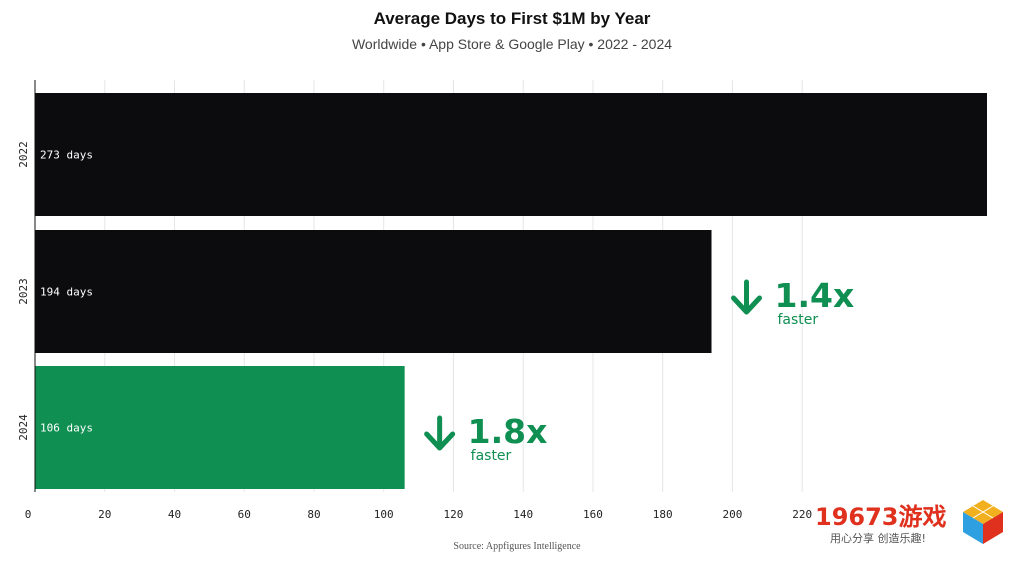 This screenshot has width=1024, height=562. What do you see at coordinates (593, 514) in the screenshot?
I see `x-tick-label: 160` at bounding box center [593, 514].